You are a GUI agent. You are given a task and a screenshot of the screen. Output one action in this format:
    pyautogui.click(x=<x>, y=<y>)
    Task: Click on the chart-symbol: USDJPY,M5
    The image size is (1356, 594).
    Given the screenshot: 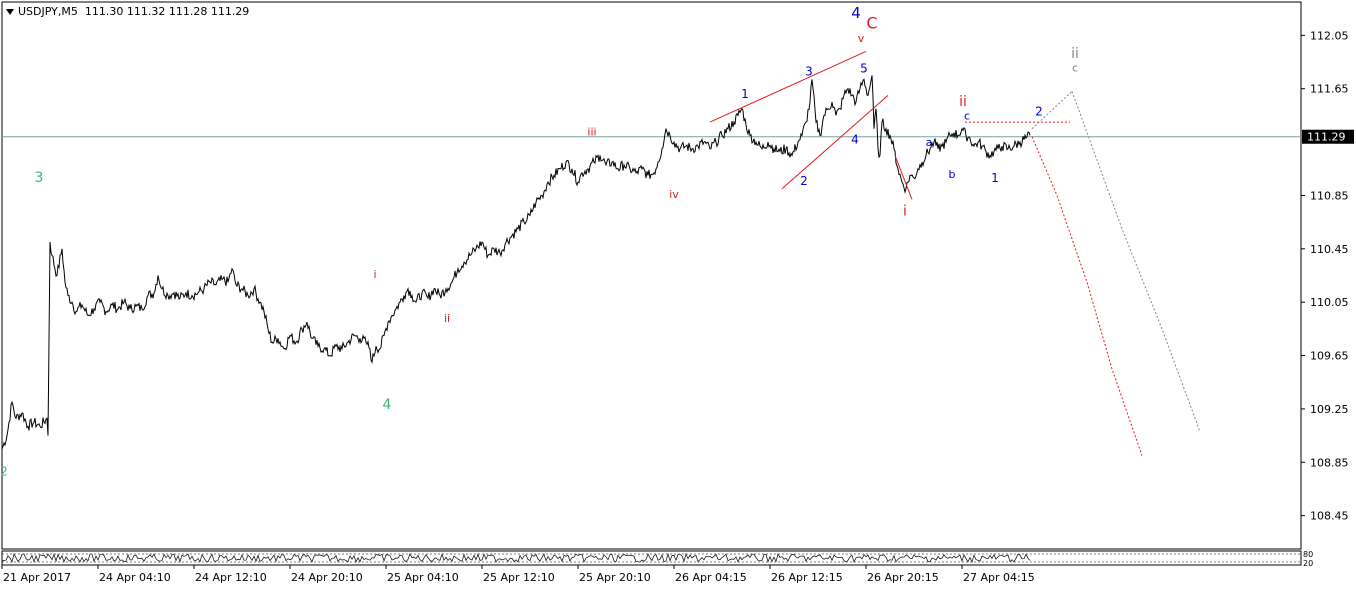 What is the action you would take?
    pyautogui.click(x=48, y=11)
    